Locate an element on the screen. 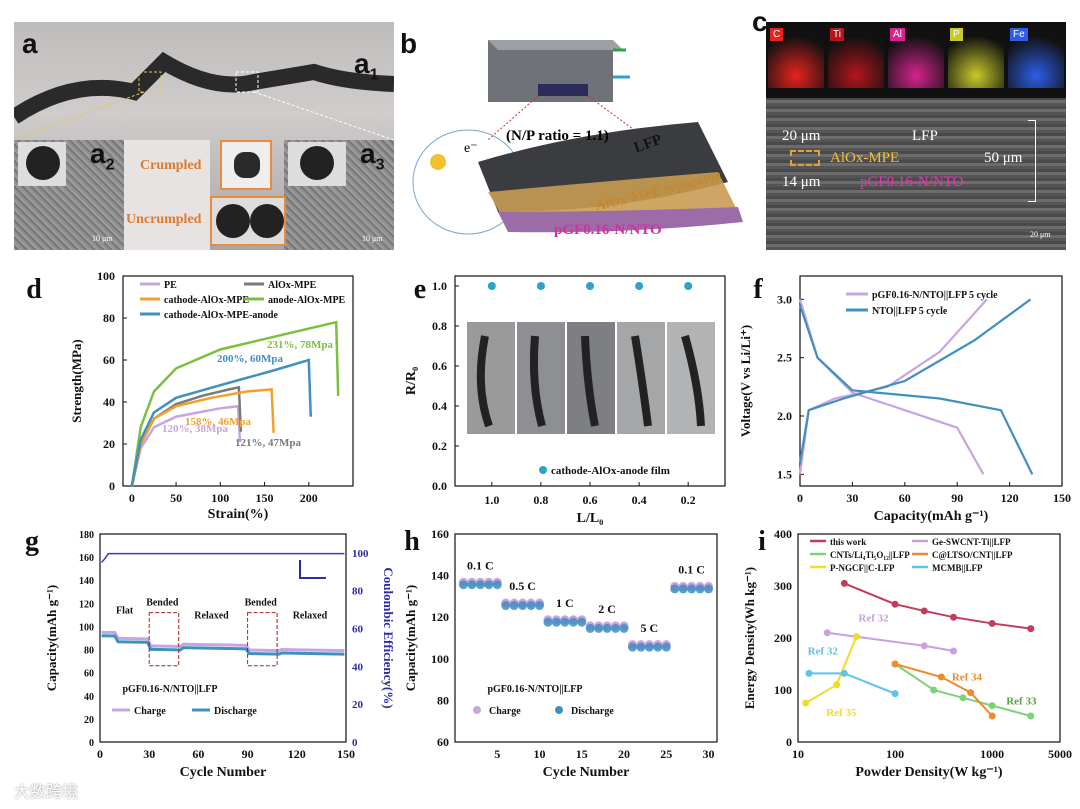 Image resolution: width=1080 pixels, height=809 pixels. e-ytick-label: 1.0 is located at coordinates (439, 286).